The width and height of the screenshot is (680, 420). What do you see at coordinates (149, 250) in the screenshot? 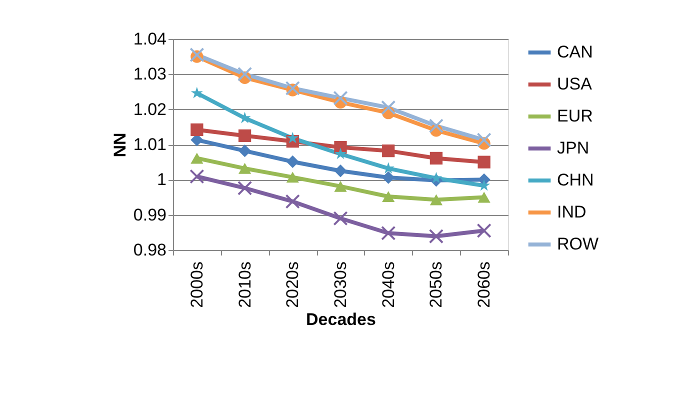
I see `y-tick-label: 0.98` at bounding box center [149, 250].